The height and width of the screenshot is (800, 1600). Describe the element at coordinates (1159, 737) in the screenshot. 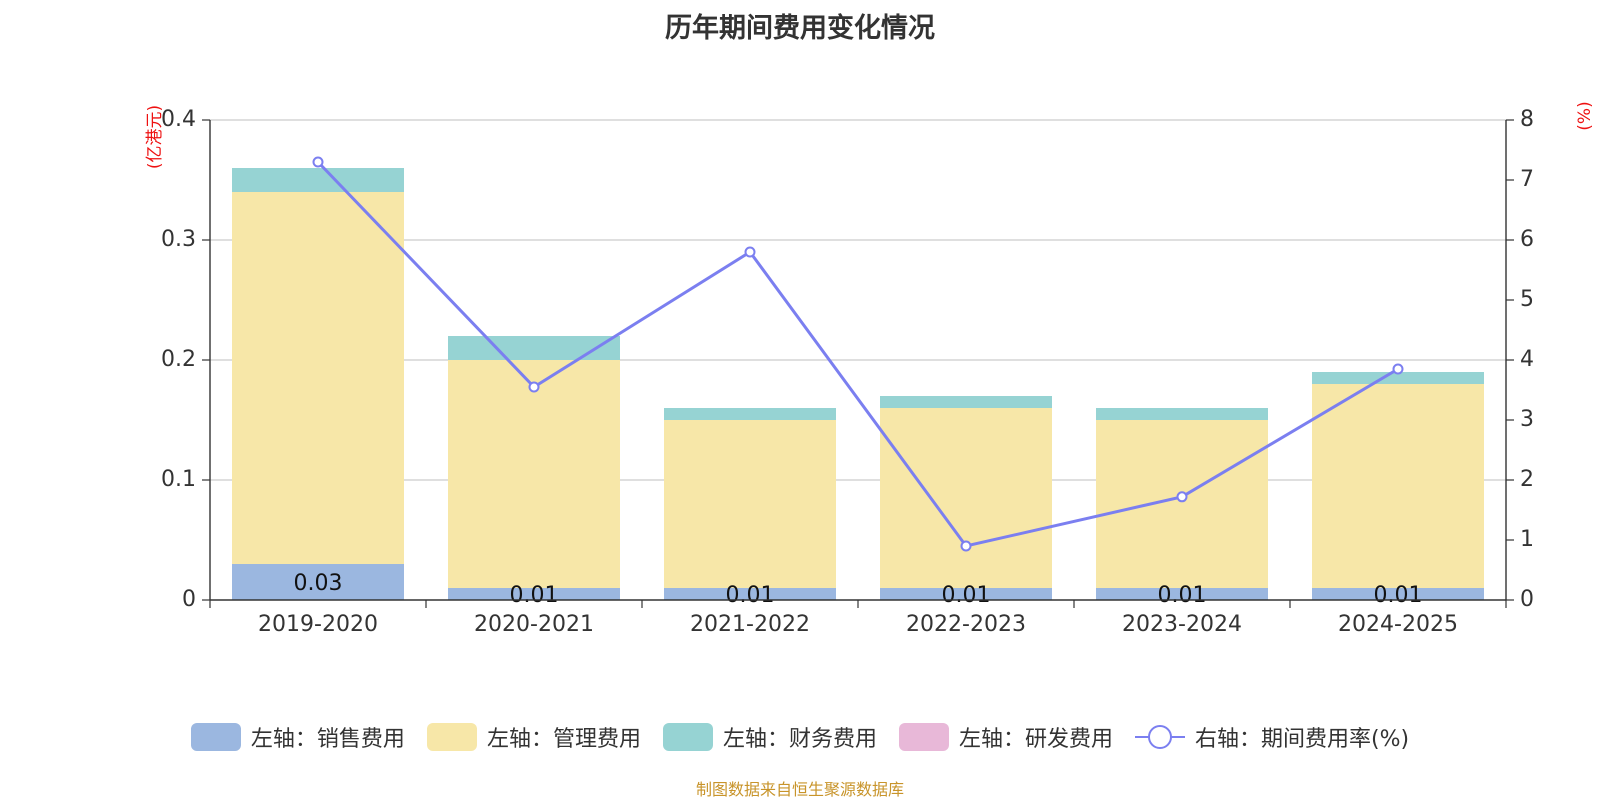

I see `legend-swatch-rate` at that location.